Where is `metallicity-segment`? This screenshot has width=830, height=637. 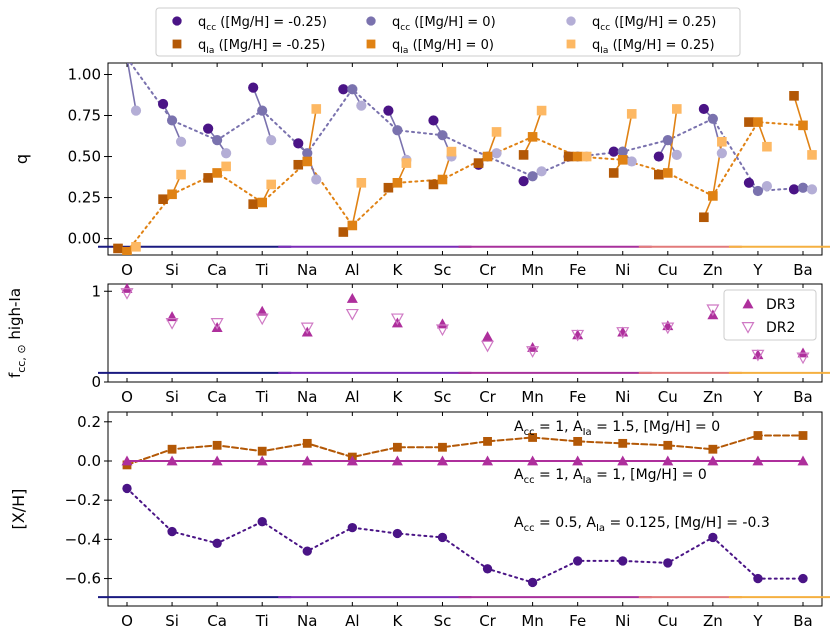
metallicity-segment is located at coordinates (132, 87).